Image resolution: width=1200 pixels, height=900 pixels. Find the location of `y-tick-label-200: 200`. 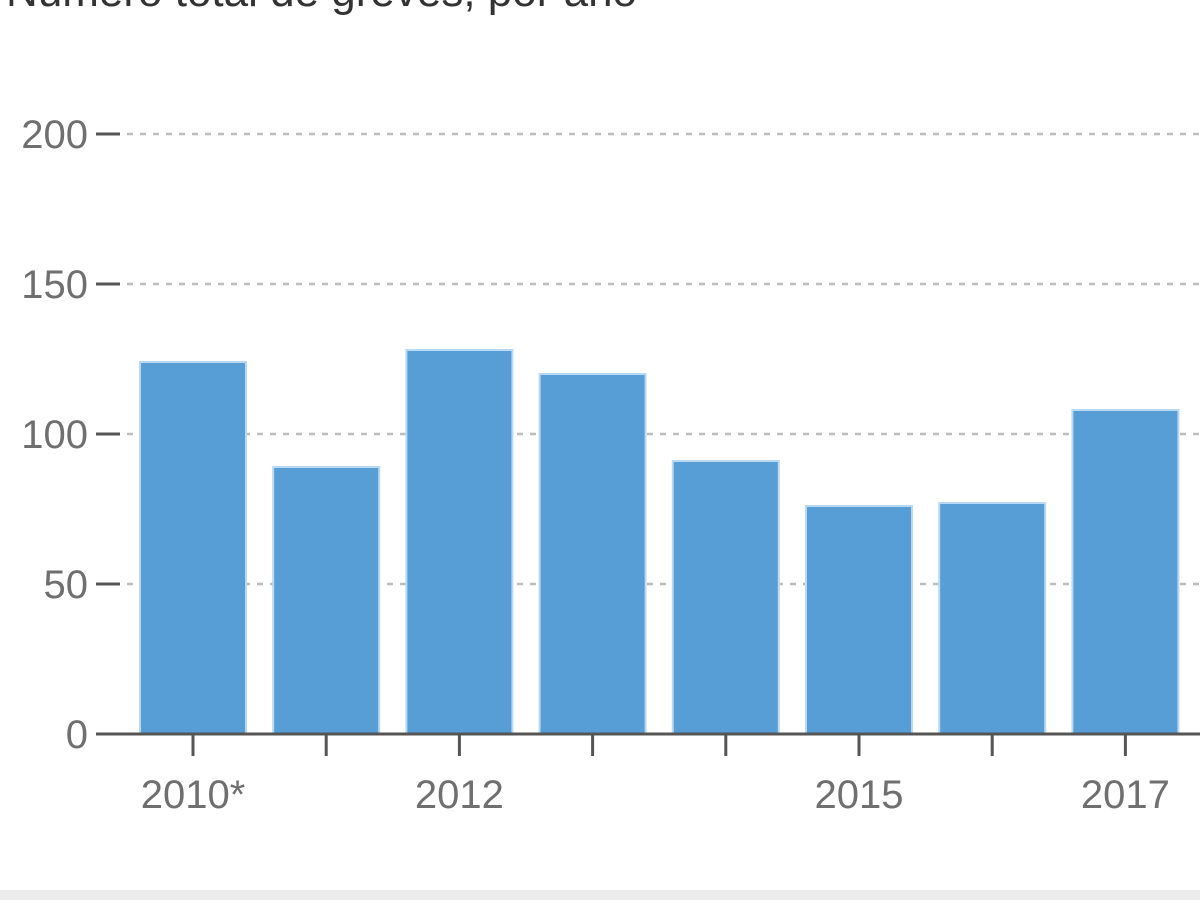

y-tick-label-200: 200 is located at coordinates (54, 135).